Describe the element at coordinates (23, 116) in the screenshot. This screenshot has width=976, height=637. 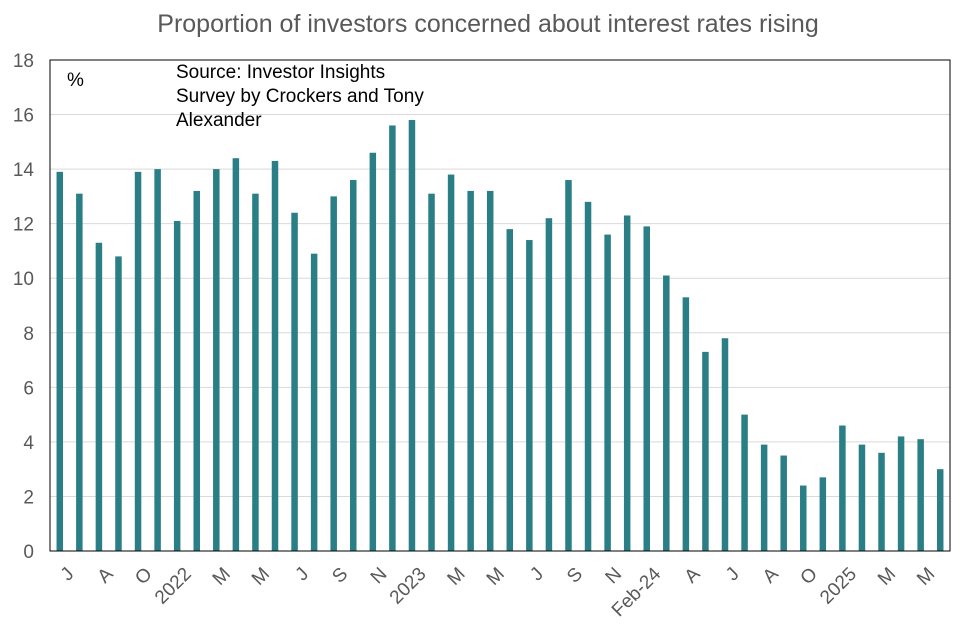
I see `y-tick-label: 16` at that location.